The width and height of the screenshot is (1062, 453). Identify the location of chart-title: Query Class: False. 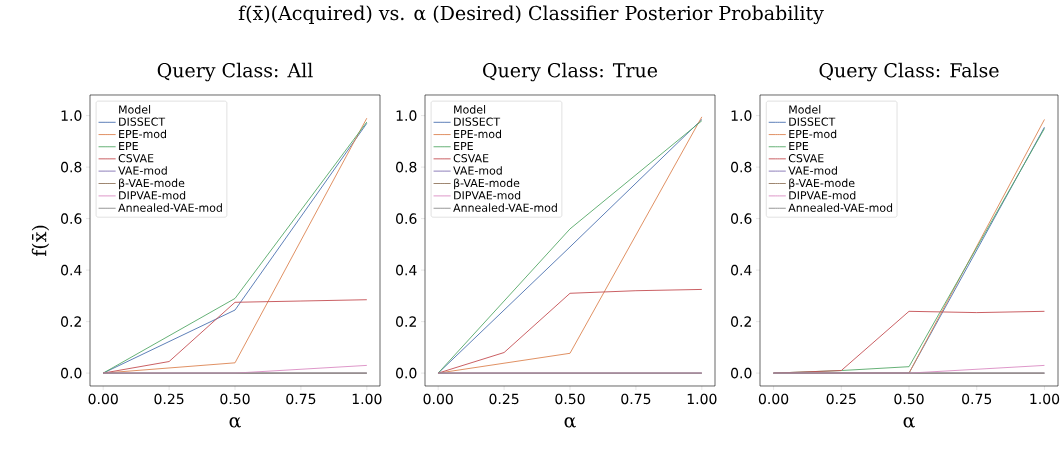
(909, 72).